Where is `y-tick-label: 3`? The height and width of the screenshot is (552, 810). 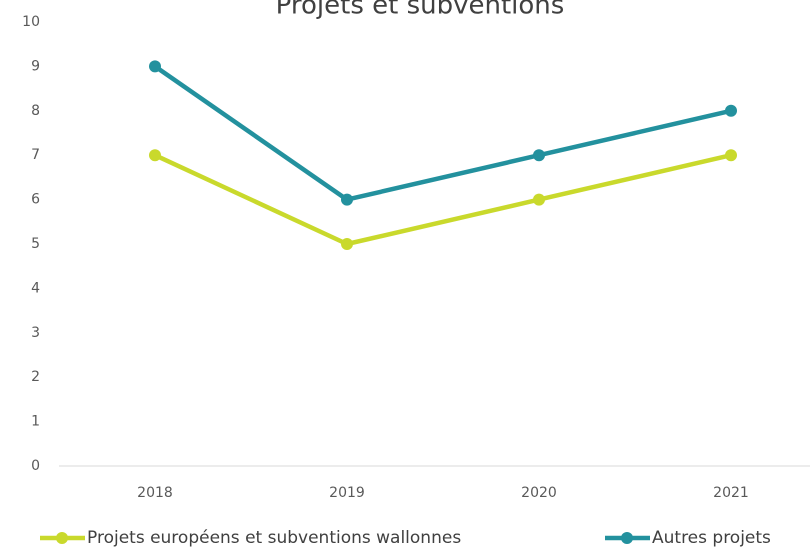 y-tick-label: 3 is located at coordinates (35, 333).